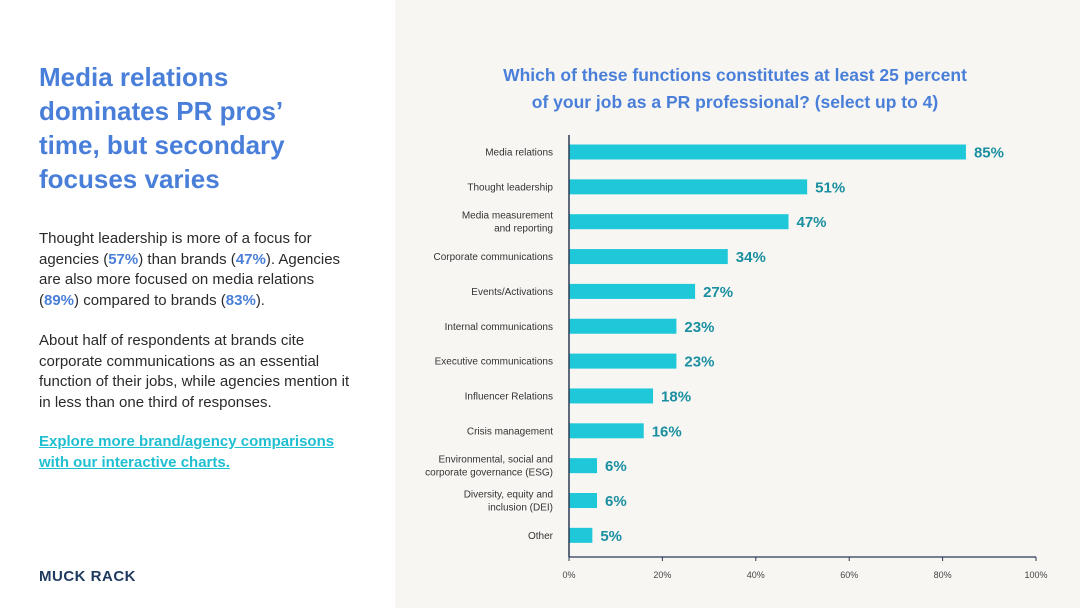  What do you see at coordinates (87, 576) in the screenshot?
I see `muck-rack-logo: MUCK RACK` at bounding box center [87, 576].